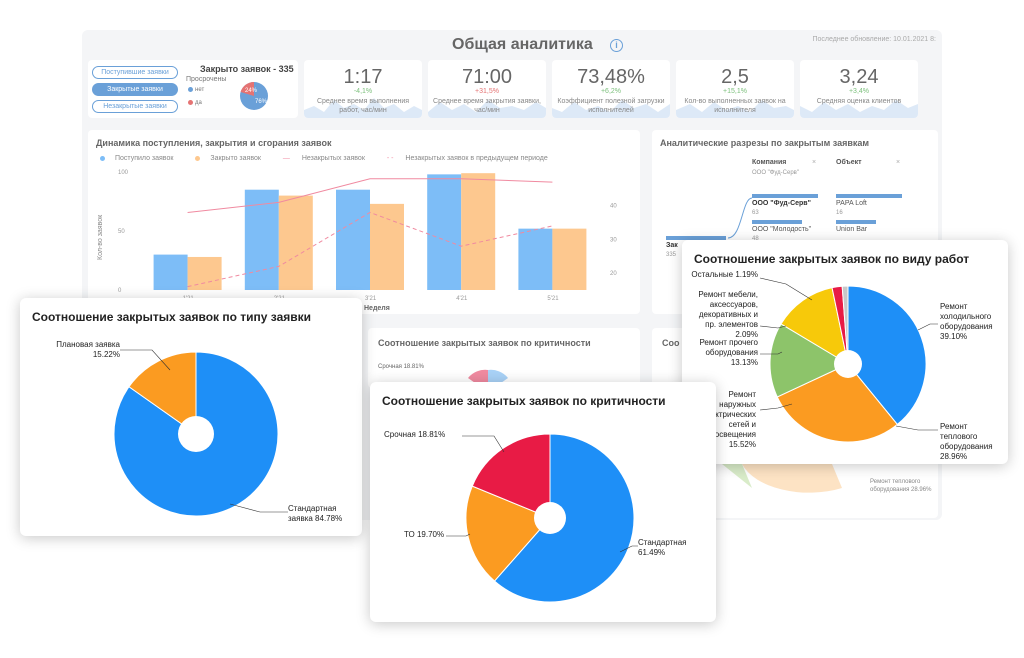 The width and height of the screenshot is (1024, 658). I want to click on kpi-delta: -4,1%, so click(363, 91).